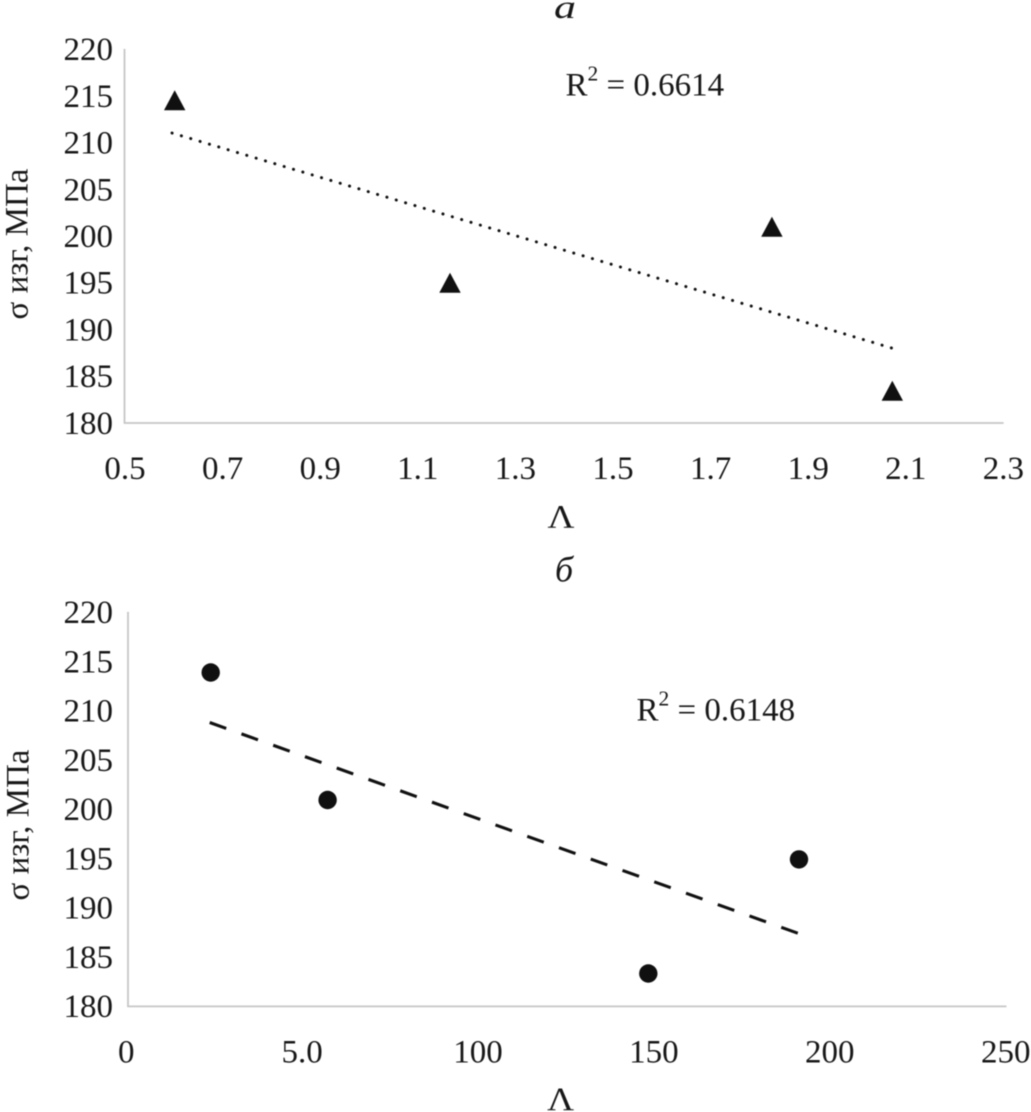 The height and width of the screenshot is (1112, 1031). Describe the element at coordinates (654, 1053) in the screenshot. I see `svg-text: 150` at that location.